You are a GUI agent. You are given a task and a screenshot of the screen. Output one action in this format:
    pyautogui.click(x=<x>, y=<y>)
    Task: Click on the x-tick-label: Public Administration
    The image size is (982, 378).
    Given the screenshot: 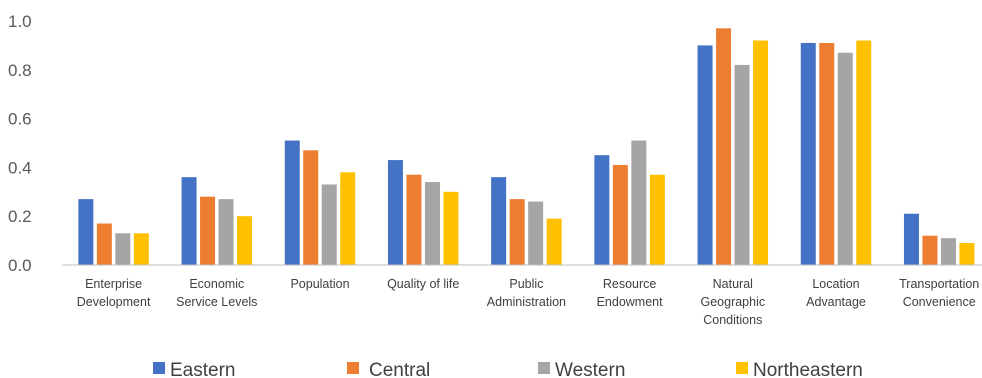 What is the action you would take?
    pyautogui.click(x=526, y=293)
    